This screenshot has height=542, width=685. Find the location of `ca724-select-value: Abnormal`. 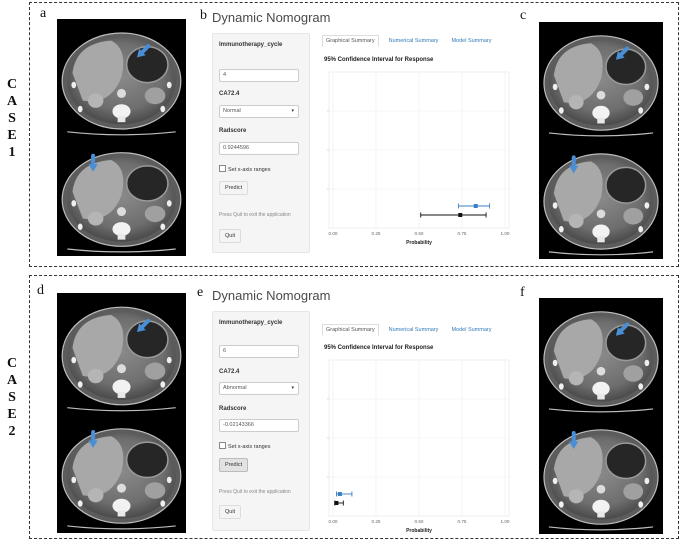

ca724-select-value: Abnormal is located at coordinates (235, 388).